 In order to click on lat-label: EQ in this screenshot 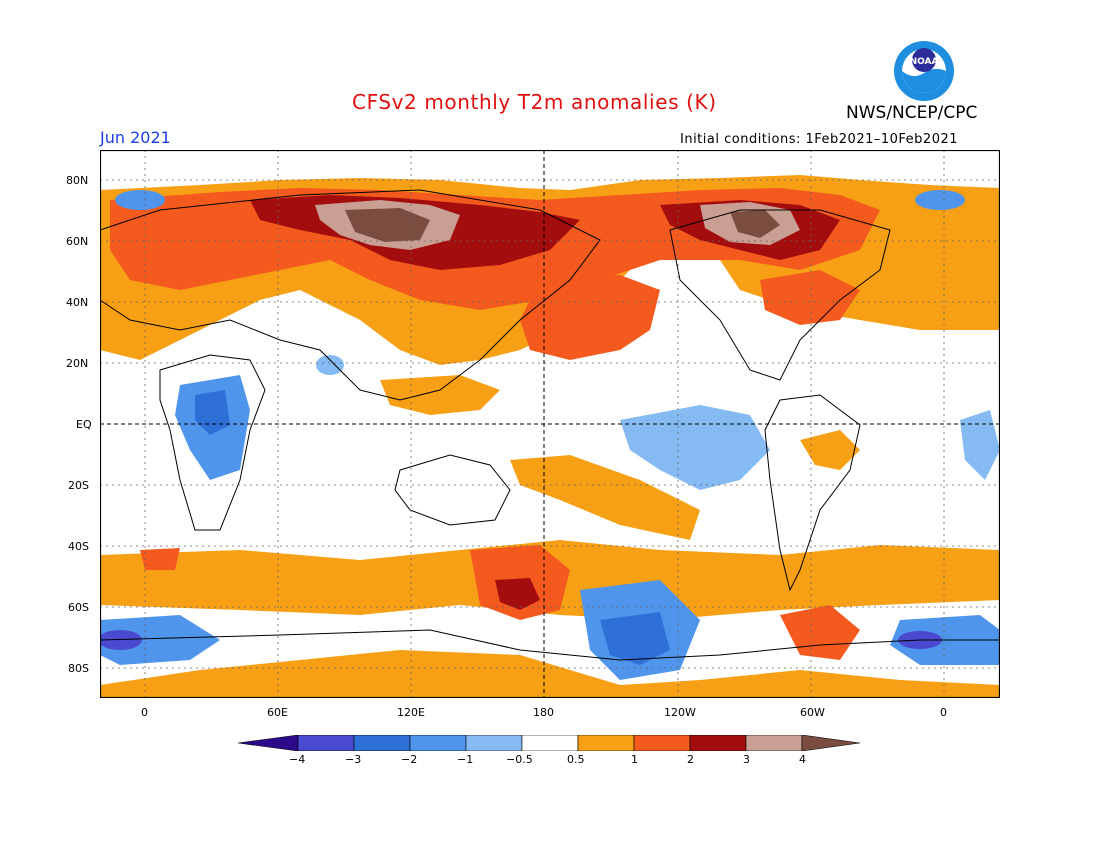, I will do `click(84, 424)`.